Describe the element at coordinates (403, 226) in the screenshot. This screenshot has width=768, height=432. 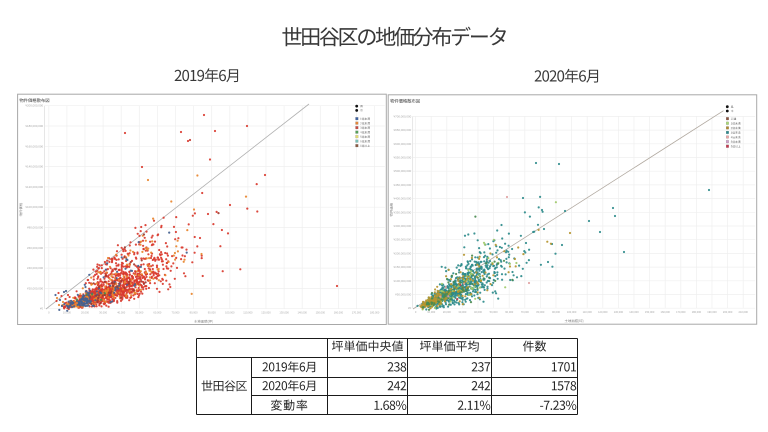
I see `svg-text: ¥300,000,000` at that location.